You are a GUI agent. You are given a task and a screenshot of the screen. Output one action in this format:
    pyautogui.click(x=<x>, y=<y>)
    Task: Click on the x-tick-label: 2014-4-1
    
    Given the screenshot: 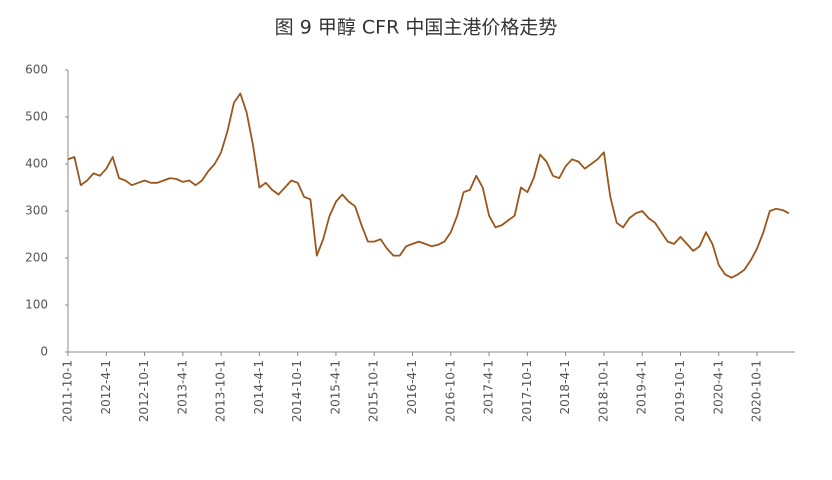 What is the action you would take?
    pyautogui.click(x=259, y=387)
    